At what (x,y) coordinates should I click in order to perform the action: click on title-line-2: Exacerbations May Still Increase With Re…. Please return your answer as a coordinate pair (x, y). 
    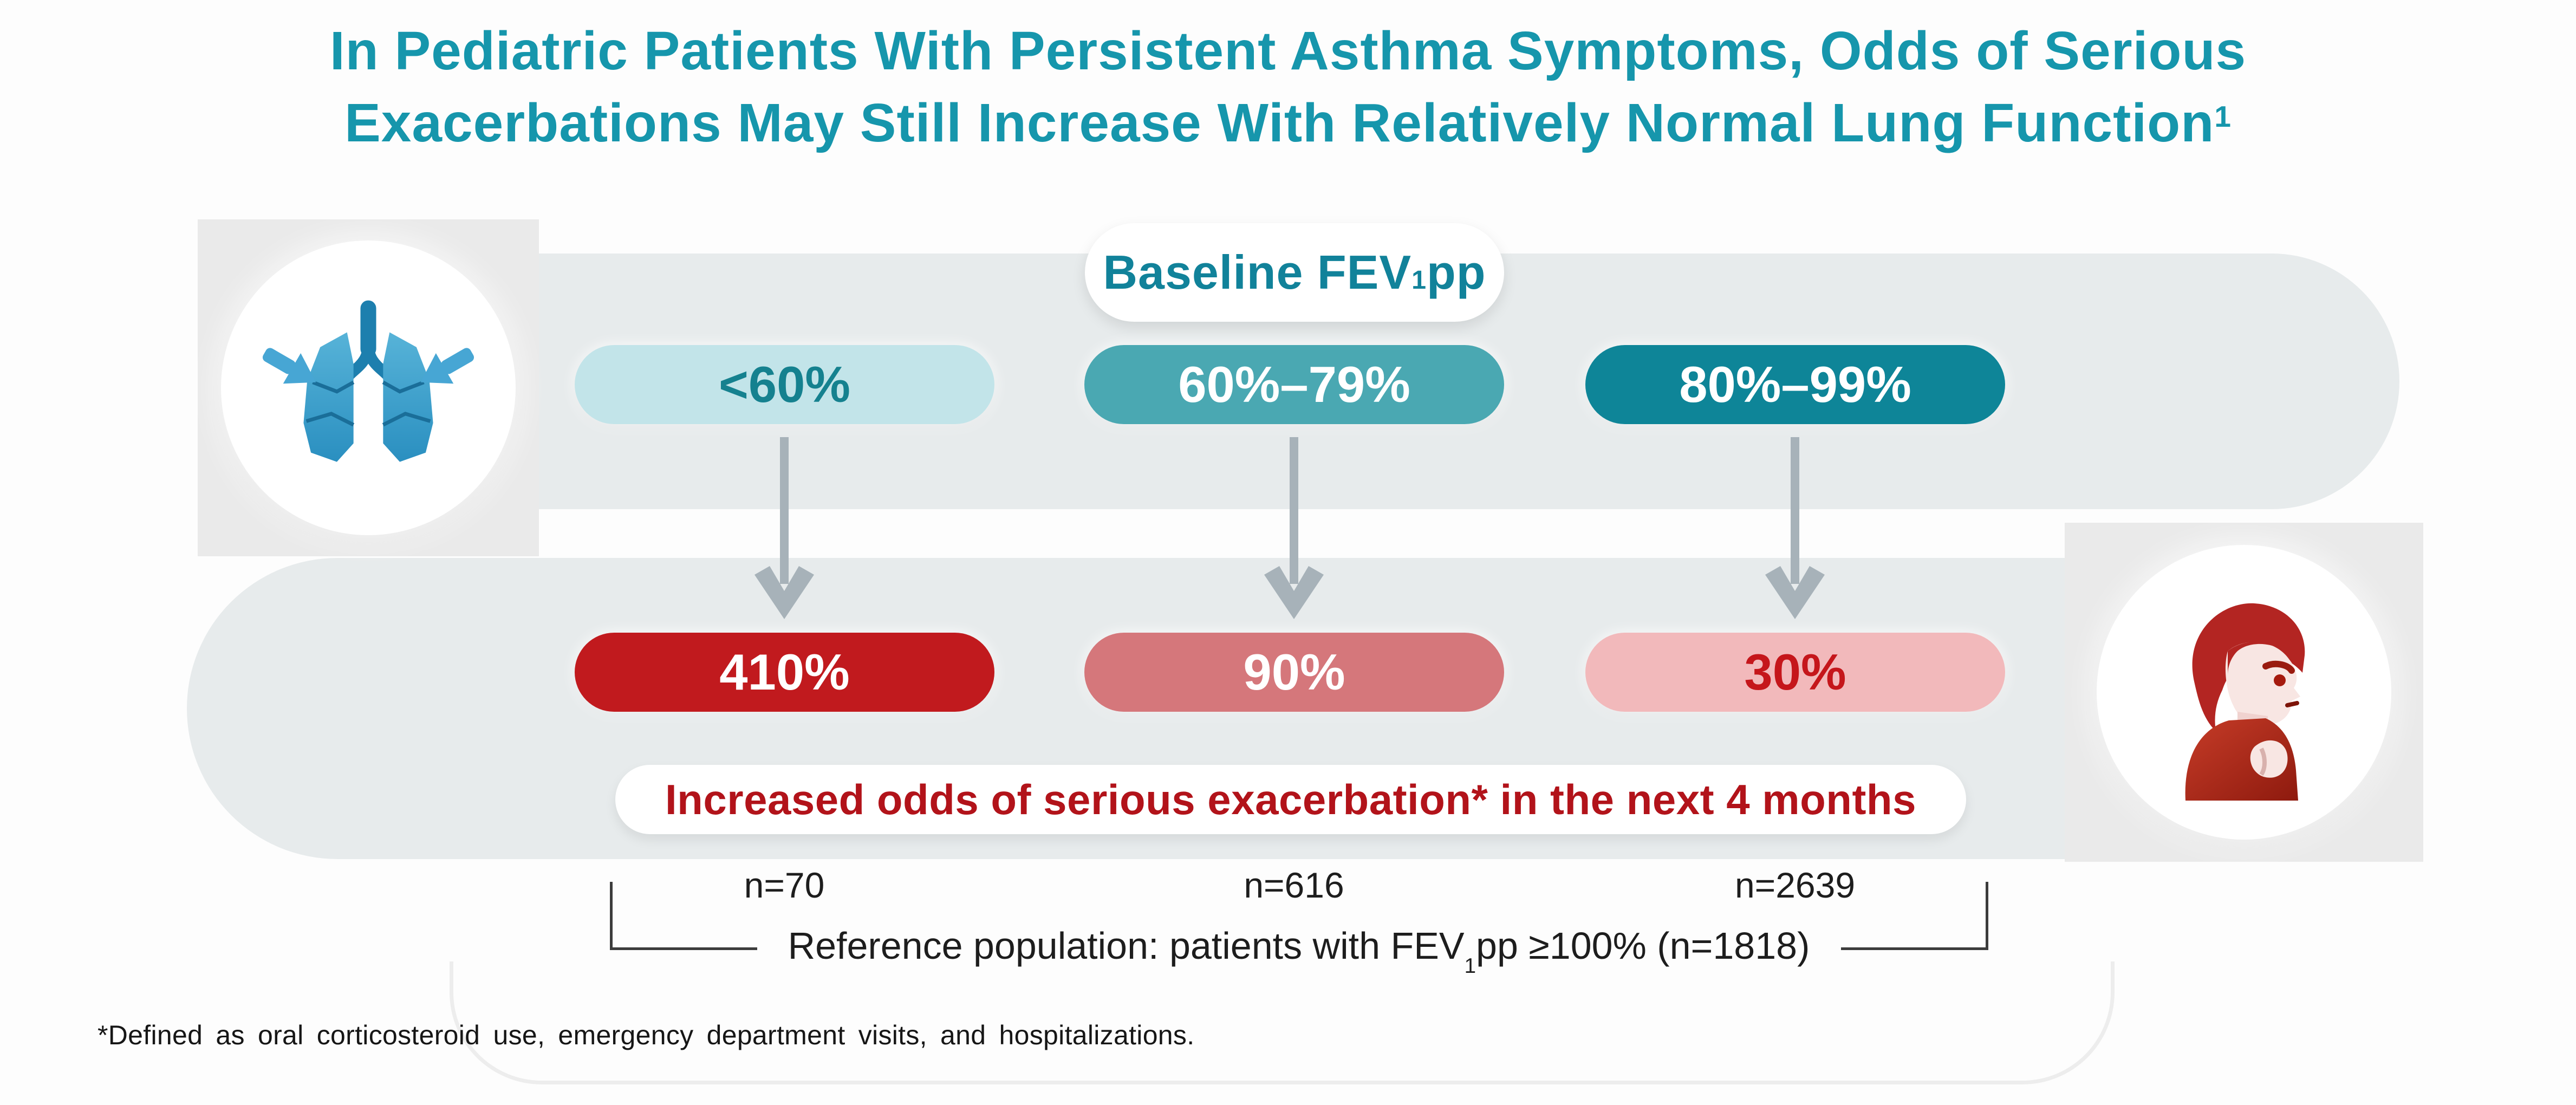
    Looking at the image, I should click on (1279, 123).